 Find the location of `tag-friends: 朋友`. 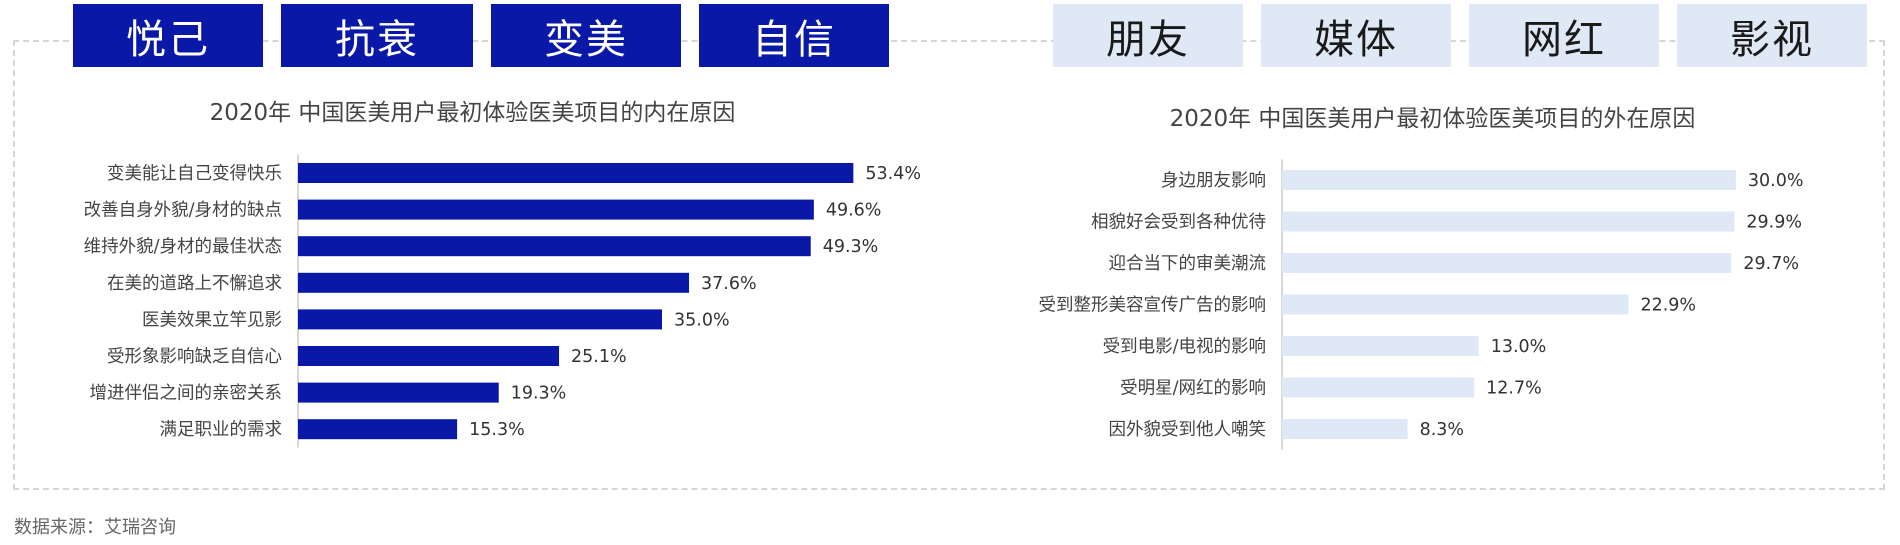

tag-friends: 朋友 is located at coordinates (1148, 35).